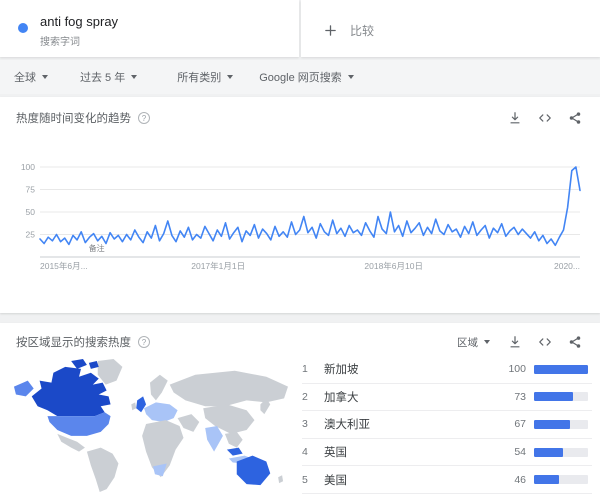  I want to click on region-rank: 4, so click(305, 452).